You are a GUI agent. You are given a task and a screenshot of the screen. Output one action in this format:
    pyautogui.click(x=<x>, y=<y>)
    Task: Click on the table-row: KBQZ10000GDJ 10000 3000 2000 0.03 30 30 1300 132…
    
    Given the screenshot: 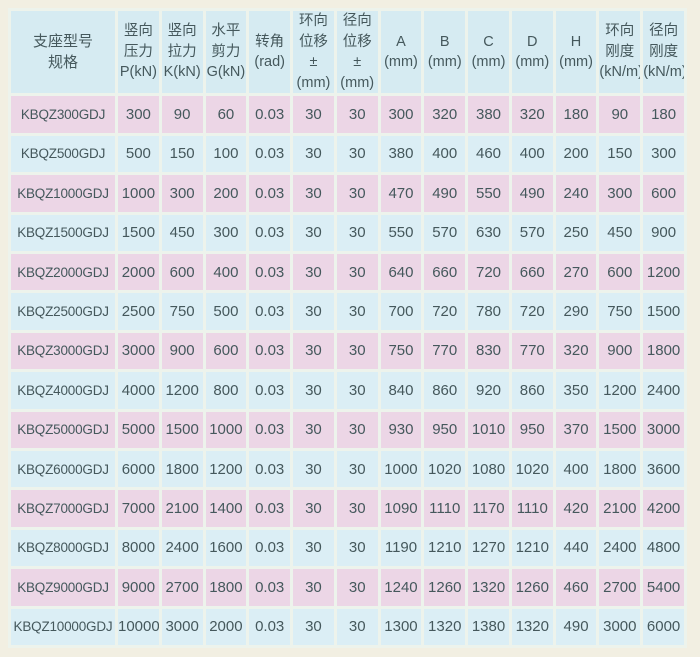 What is the action you would take?
    pyautogui.click(x=347, y=626)
    